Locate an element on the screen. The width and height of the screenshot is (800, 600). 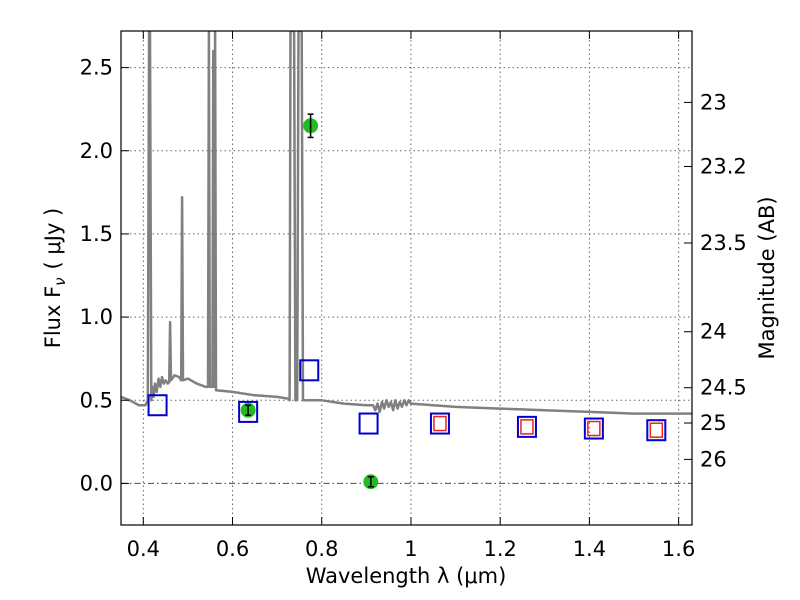
x-tick-label: 1 is located at coordinates (410, 549).